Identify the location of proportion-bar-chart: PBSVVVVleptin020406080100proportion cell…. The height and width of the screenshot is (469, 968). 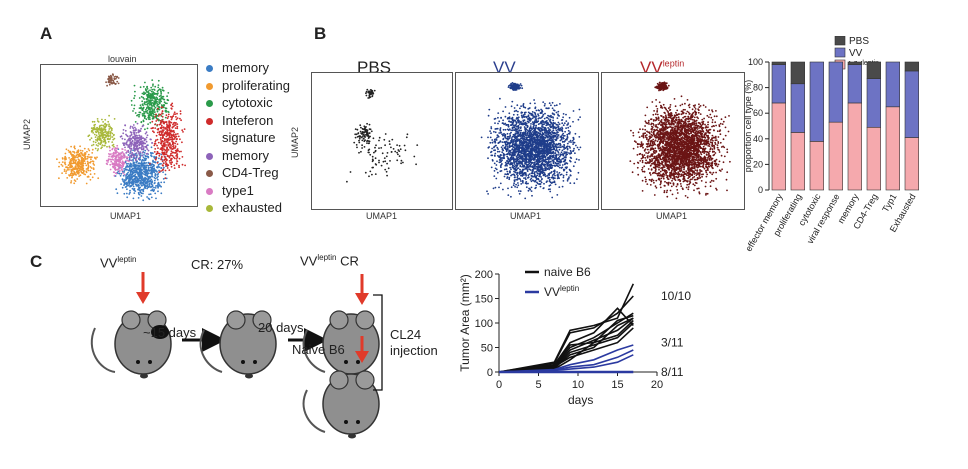
(832, 144).